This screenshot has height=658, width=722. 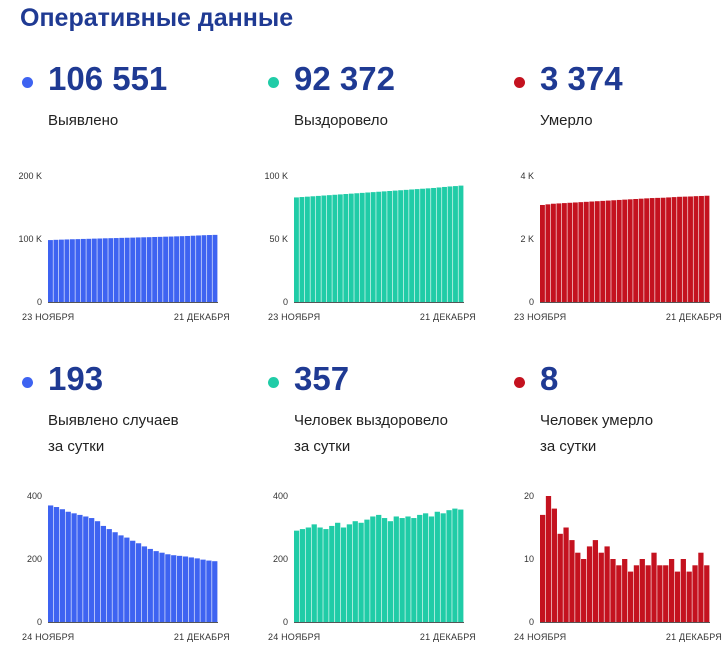 What do you see at coordinates (280, 559) in the screenshot?
I see `y-tick-label: 200` at bounding box center [280, 559].